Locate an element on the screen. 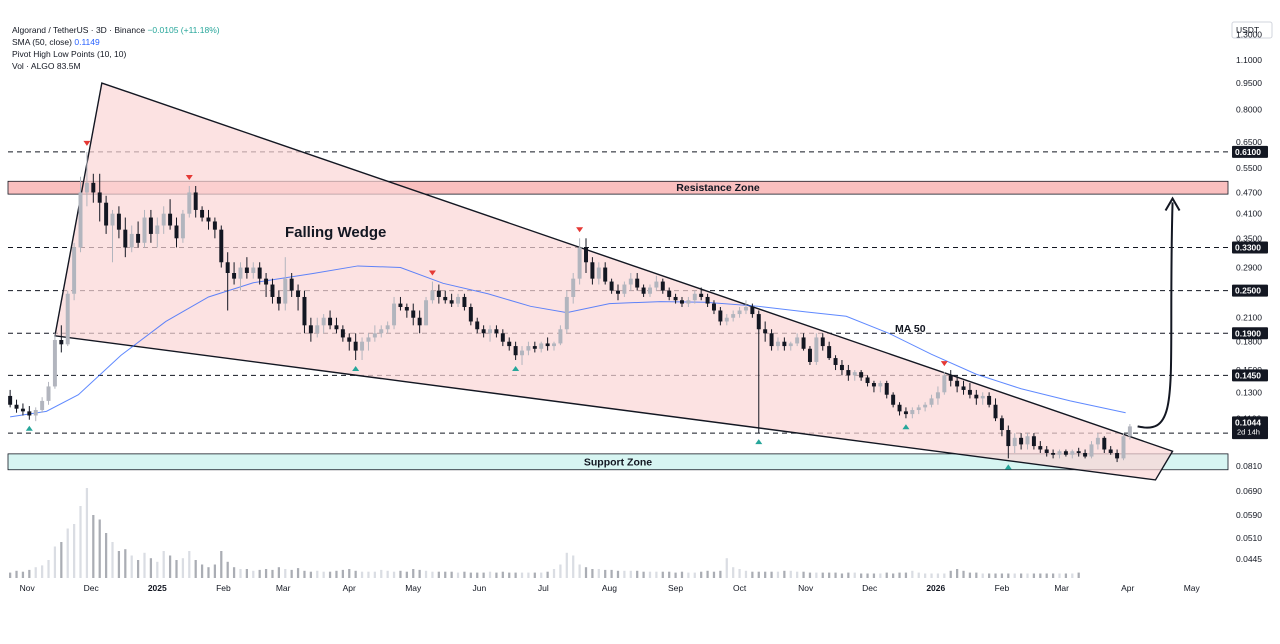 This screenshot has height=644, width=1280. price-tick-label: 0.0690 is located at coordinates (1249, 491).